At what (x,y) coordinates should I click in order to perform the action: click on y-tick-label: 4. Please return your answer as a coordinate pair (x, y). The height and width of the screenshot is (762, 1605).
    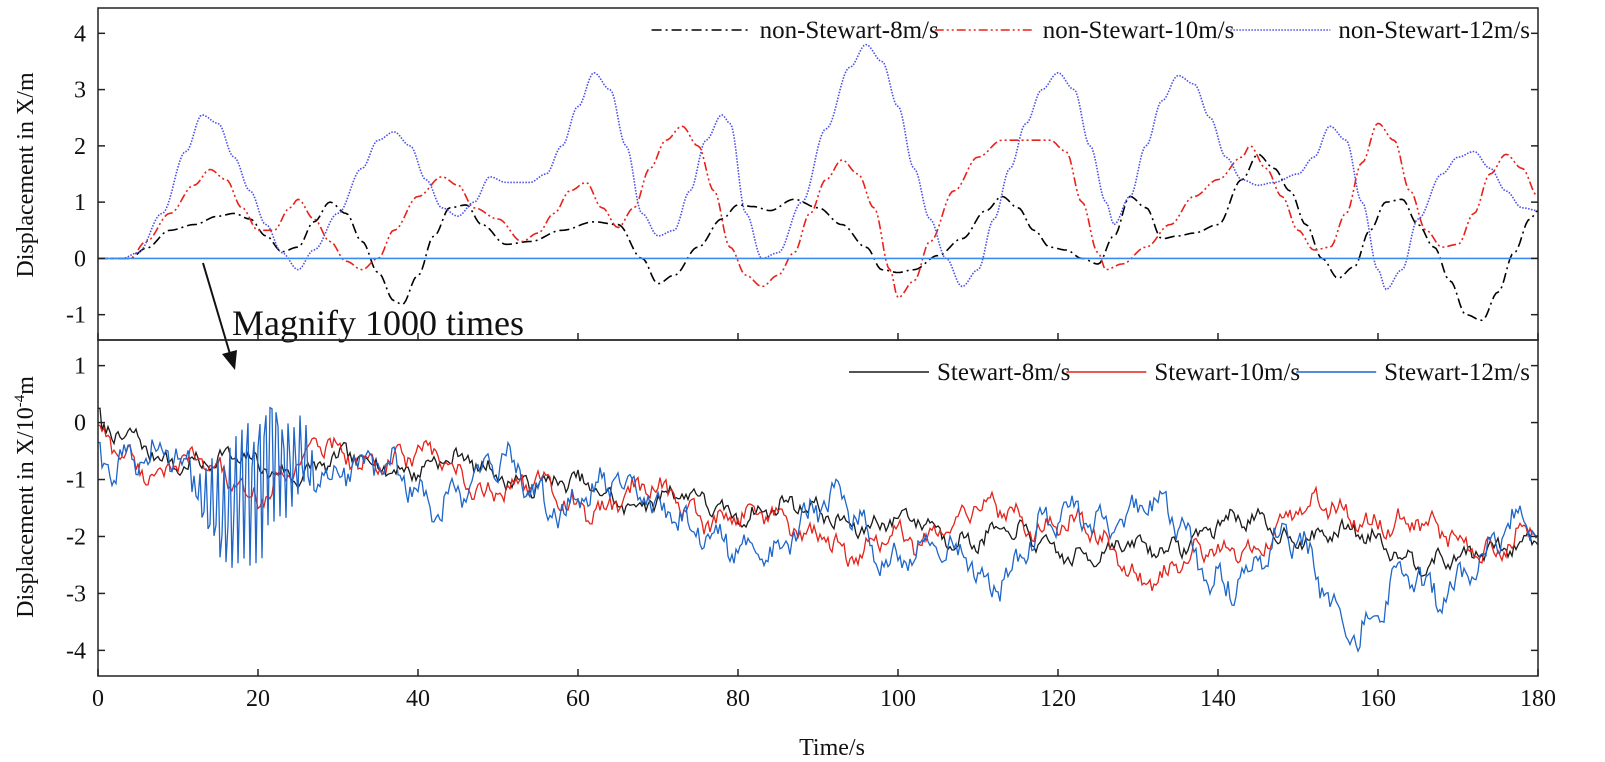
    Looking at the image, I should click on (80, 34).